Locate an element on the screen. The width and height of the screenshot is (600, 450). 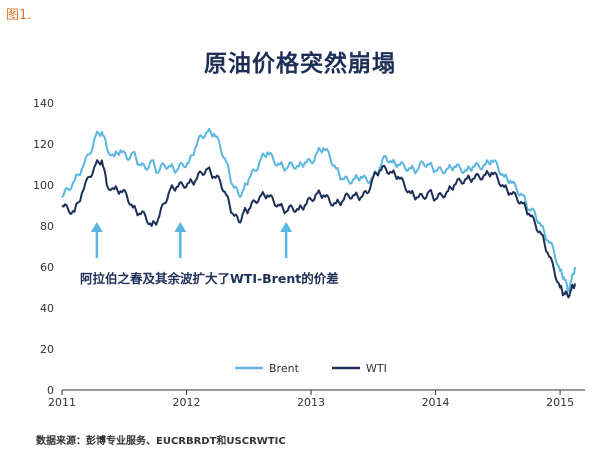
figure-label: 图1. is located at coordinates (19, 15).